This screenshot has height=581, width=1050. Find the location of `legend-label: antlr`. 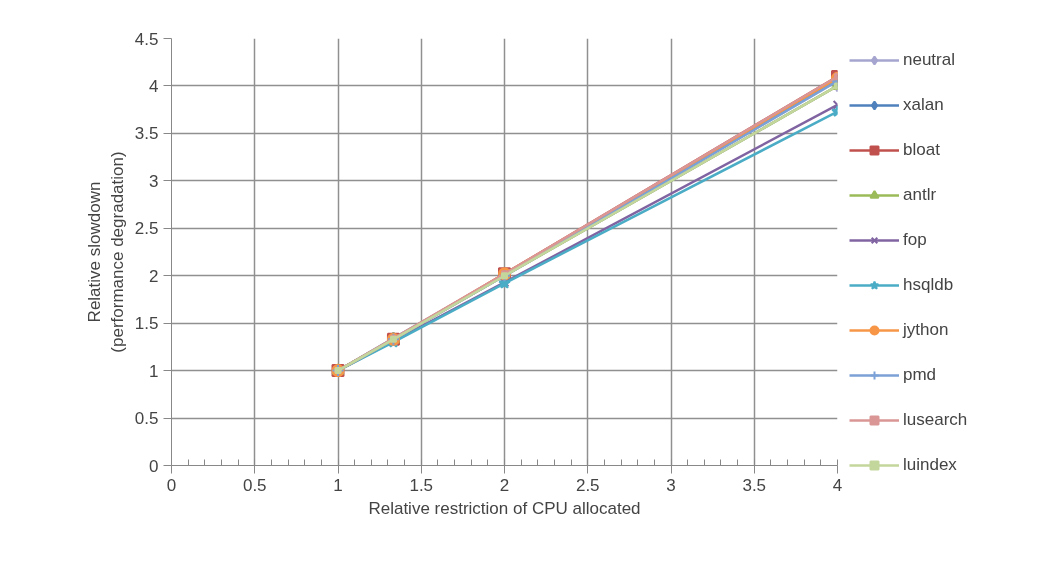

legend-label: antlr is located at coordinates (920, 195).